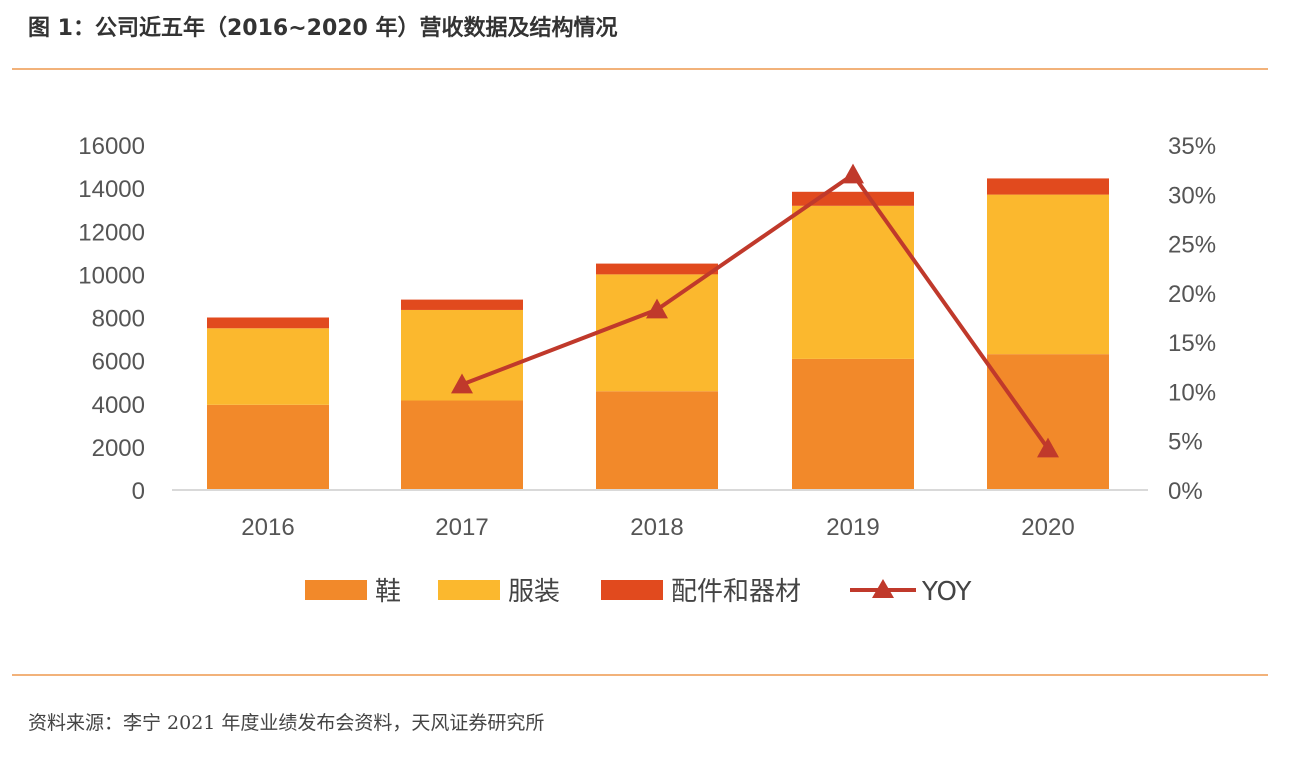  Describe the element at coordinates (946, 592) in the screenshot. I see `legend-label-yoy: YOY` at that location.